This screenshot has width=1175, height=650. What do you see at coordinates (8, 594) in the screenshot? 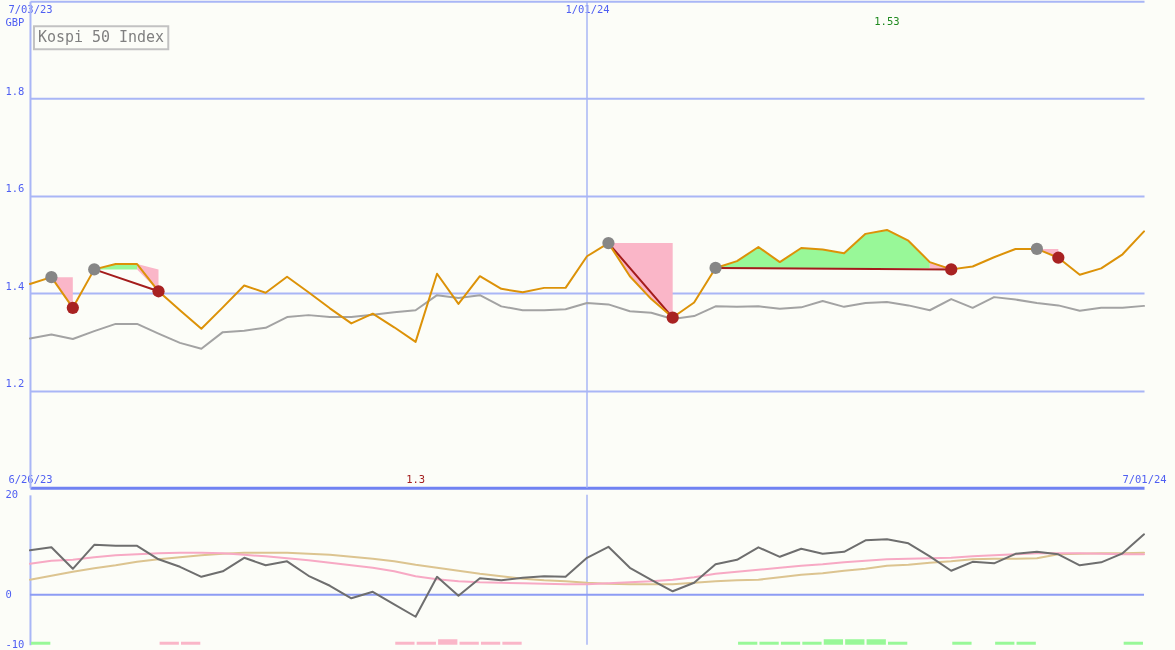
I see `y-tick-label: 0` at bounding box center [8, 594].